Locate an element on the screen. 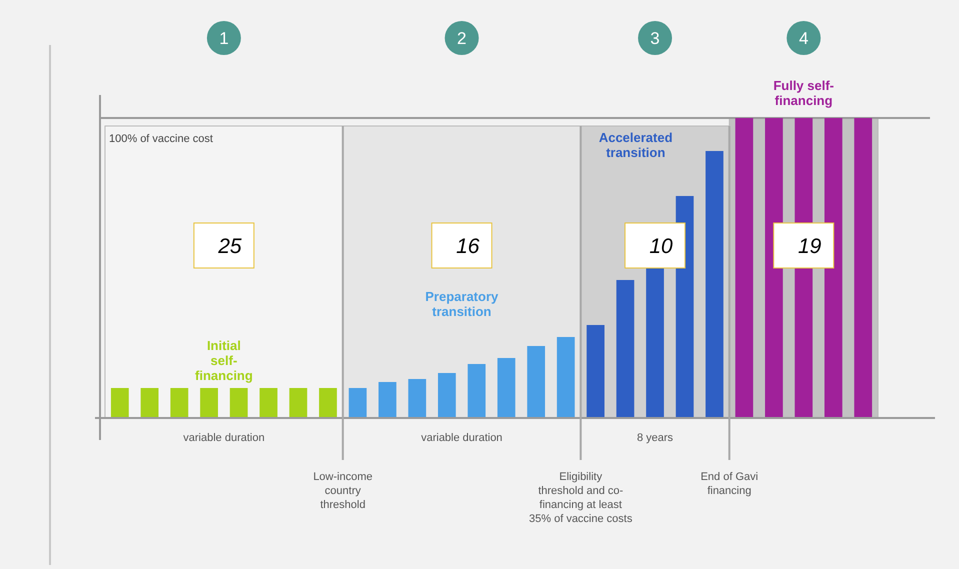 The image size is (959, 569). text: 3 is located at coordinates (655, 38).